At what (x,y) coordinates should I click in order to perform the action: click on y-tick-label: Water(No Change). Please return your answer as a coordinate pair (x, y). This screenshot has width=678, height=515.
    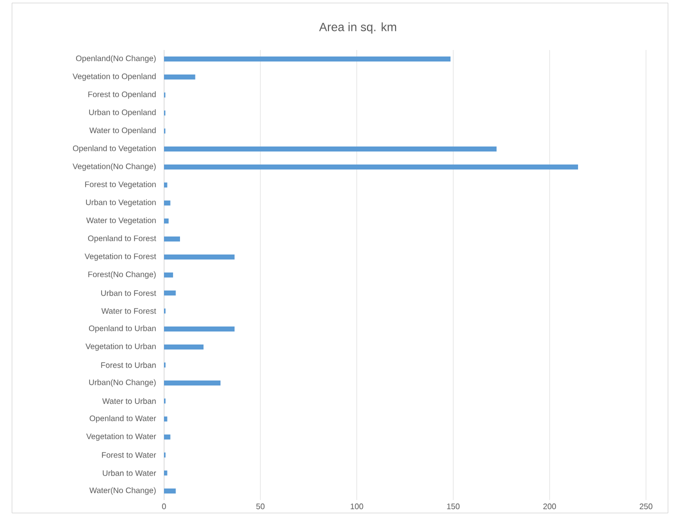
    Looking at the image, I should click on (122, 491).